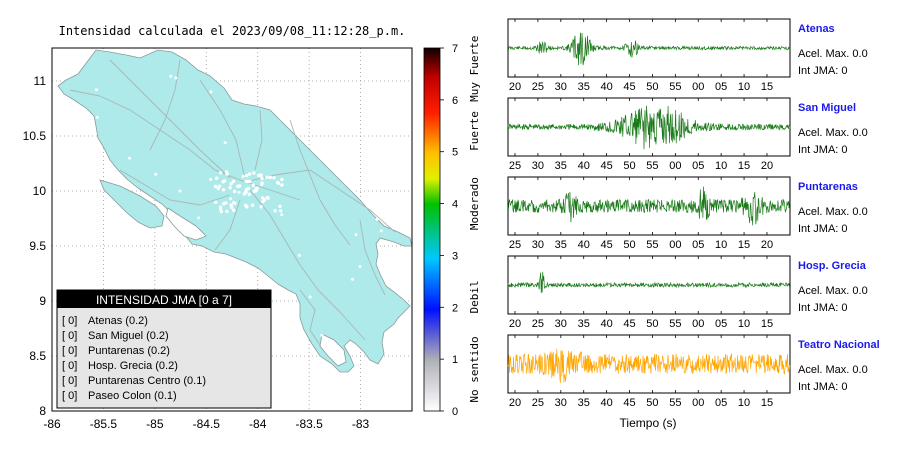  Describe the element at coordinates (37, 246) in the screenshot. I see `y-tick-label: 9.5` at that location.